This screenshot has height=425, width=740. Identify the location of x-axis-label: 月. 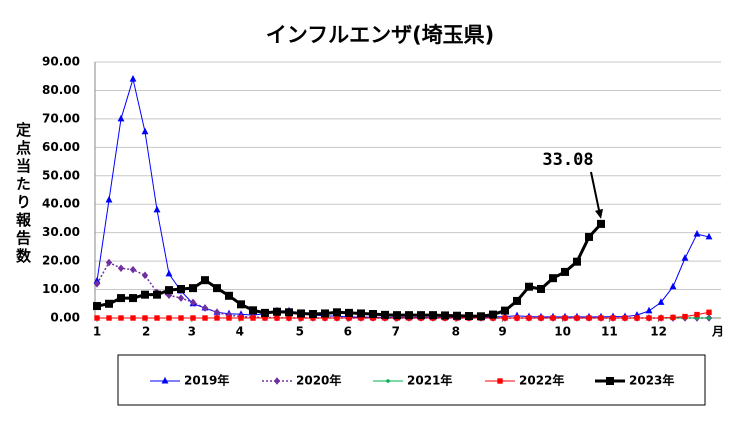
(717, 332).